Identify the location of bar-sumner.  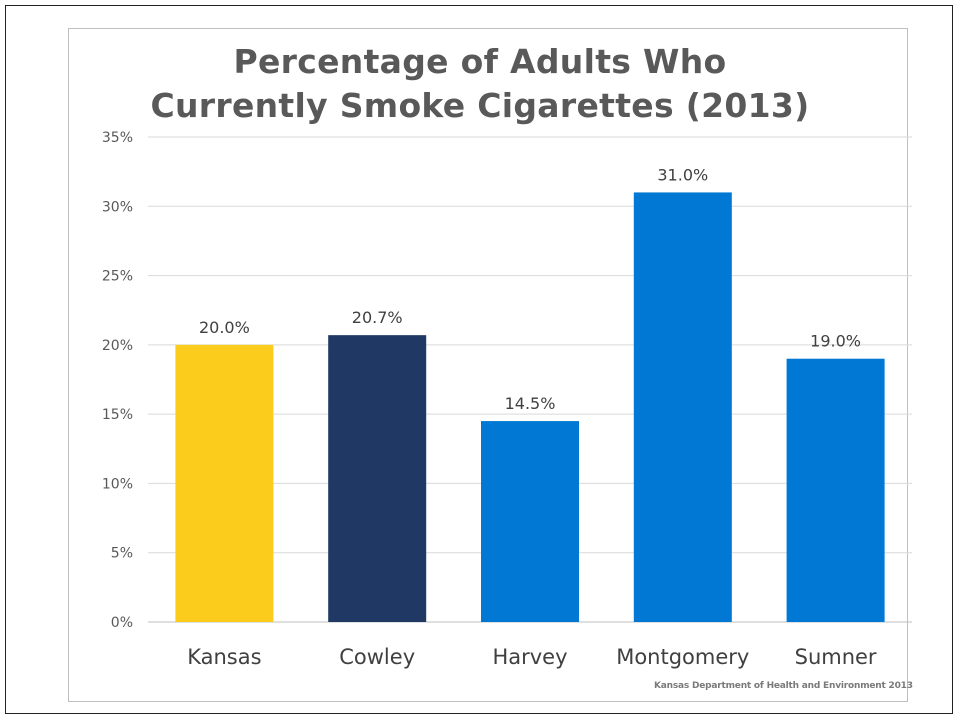
(835, 490).